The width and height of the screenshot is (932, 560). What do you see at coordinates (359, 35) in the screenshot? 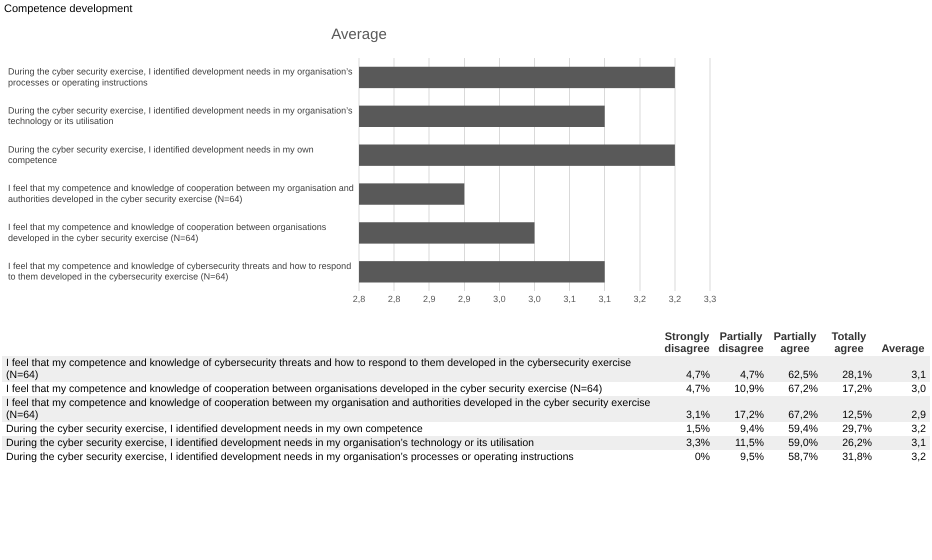
I see `chart-title: Average` at bounding box center [359, 35].